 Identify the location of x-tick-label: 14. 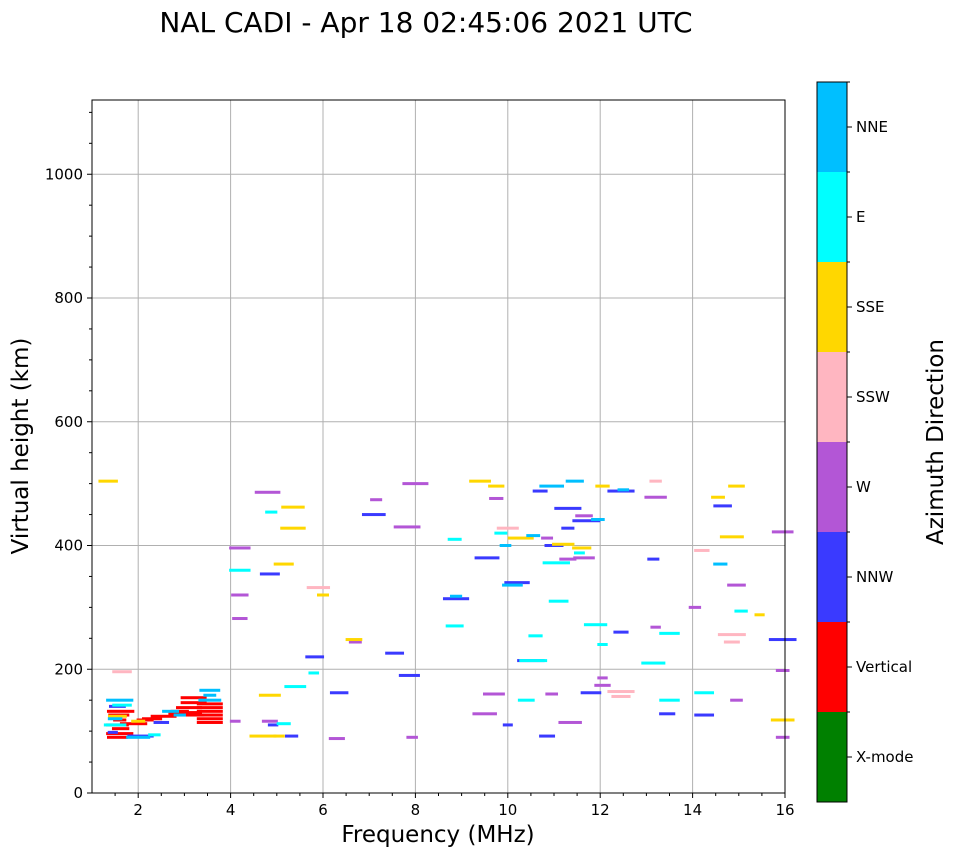
(692, 810).